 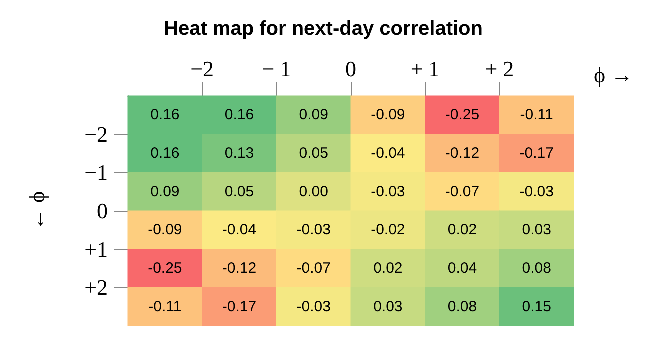 What do you see at coordinates (239, 153) in the screenshot?
I see `data-label: 0.13` at bounding box center [239, 153].